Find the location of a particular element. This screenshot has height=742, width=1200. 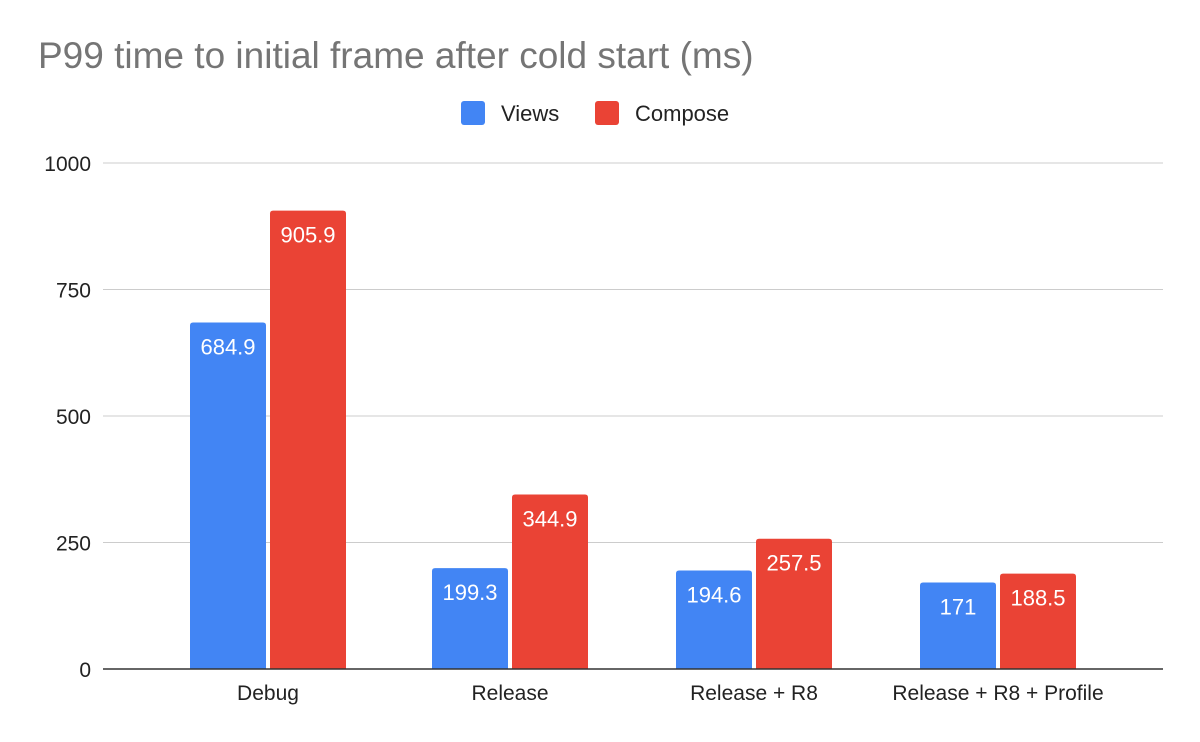

data-label: 171 is located at coordinates (958, 606).